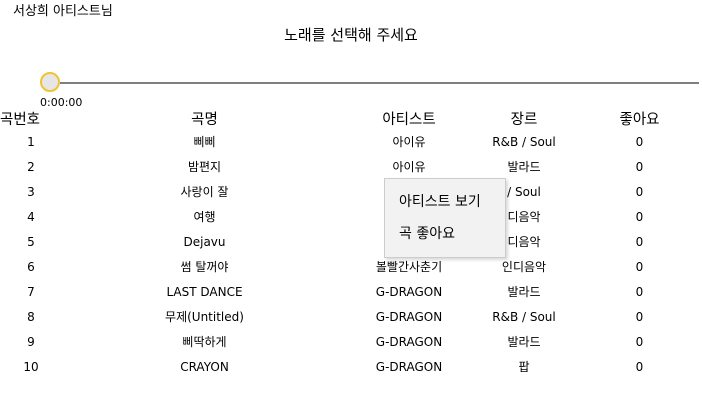 This screenshot has height=413, width=702. What do you see at coordinates (204, 291) in the screenshot?
I see `cell-title: LAST DANCE` at bounding box center [204, 291].